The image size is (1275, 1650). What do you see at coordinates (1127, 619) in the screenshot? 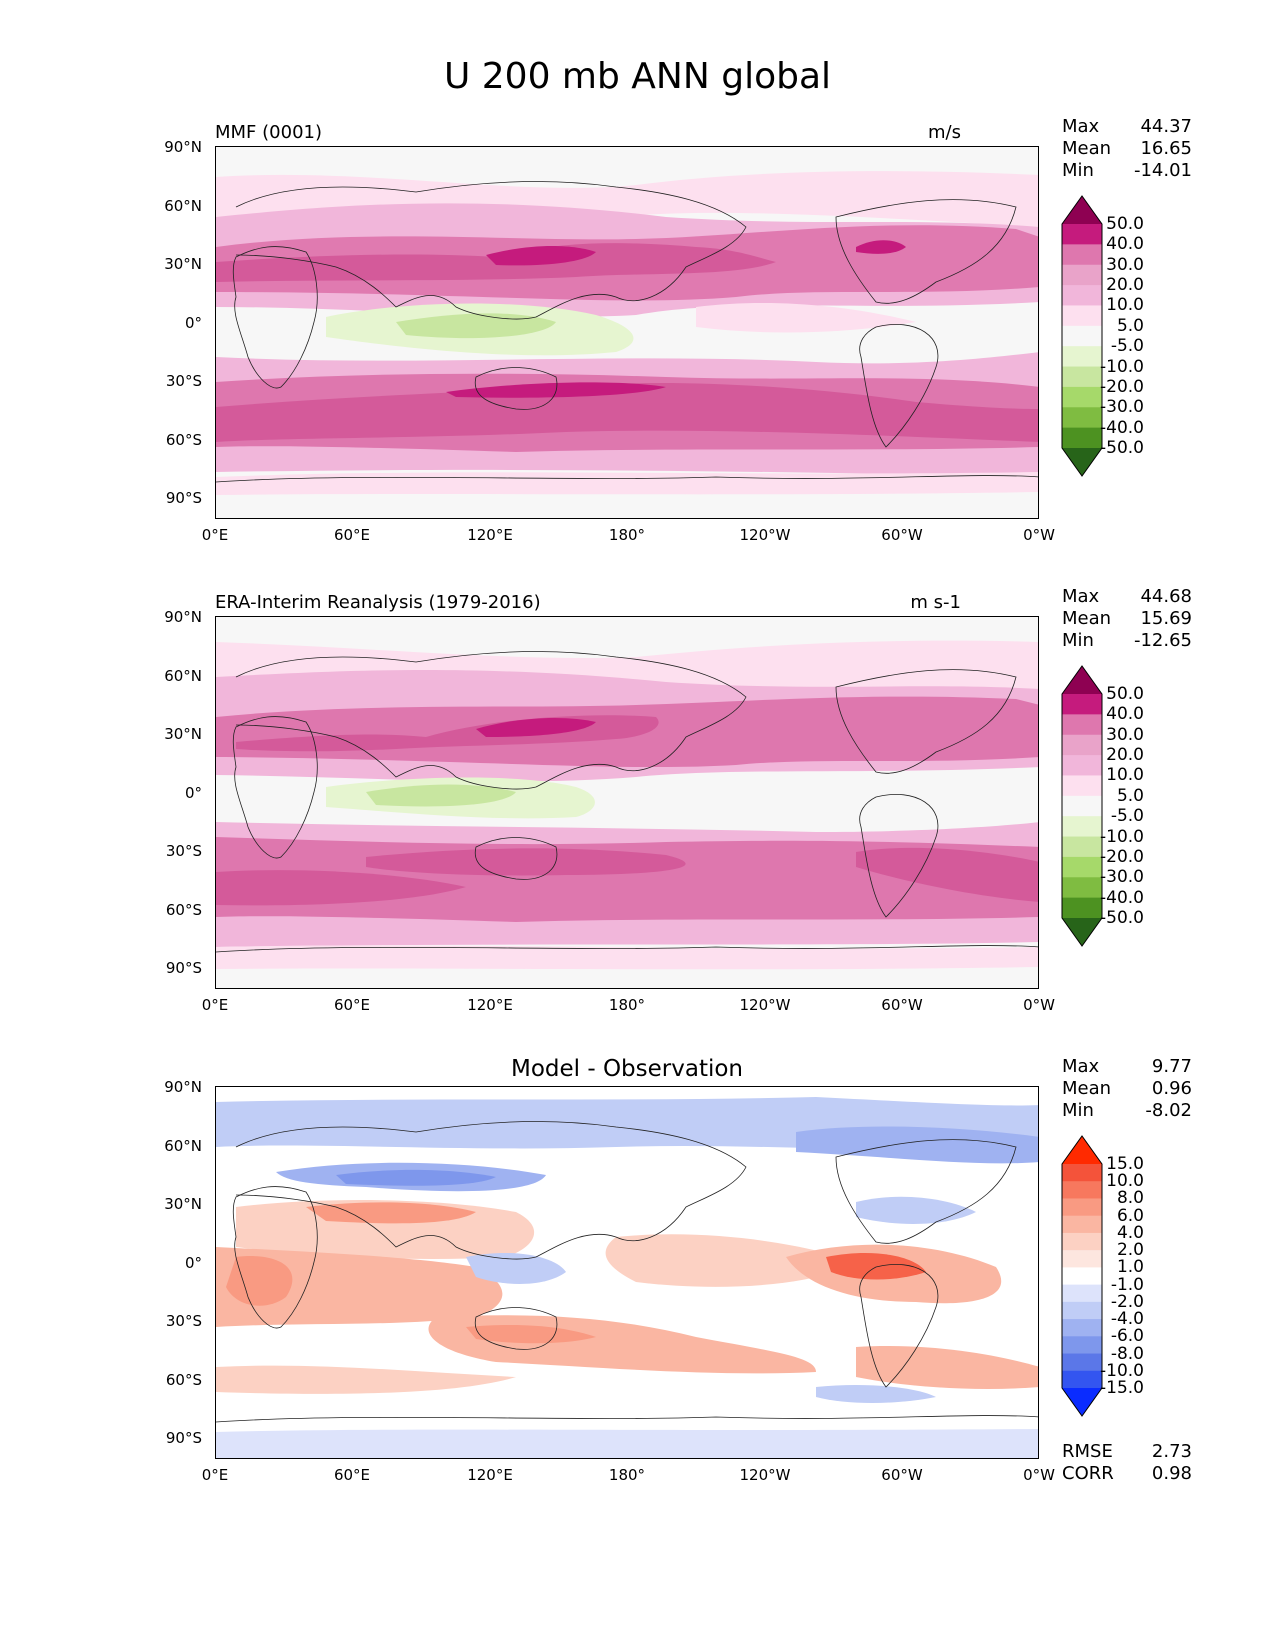
I see `stats-box: Max 44.68 Mean 15.69 Min -12.65` at bounding box center [1127, 619].